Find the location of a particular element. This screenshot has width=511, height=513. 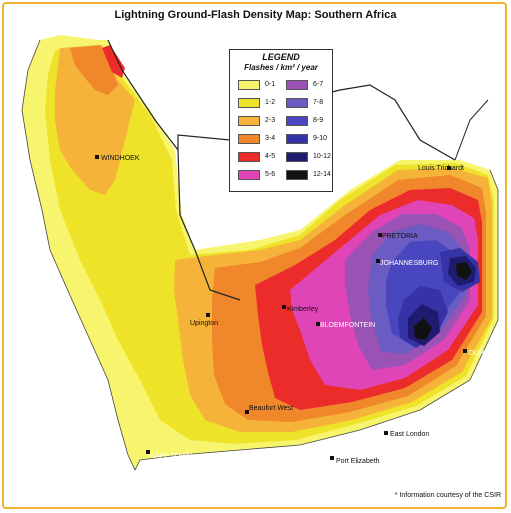

marker-cape-town is located at coordinates (148, 452).